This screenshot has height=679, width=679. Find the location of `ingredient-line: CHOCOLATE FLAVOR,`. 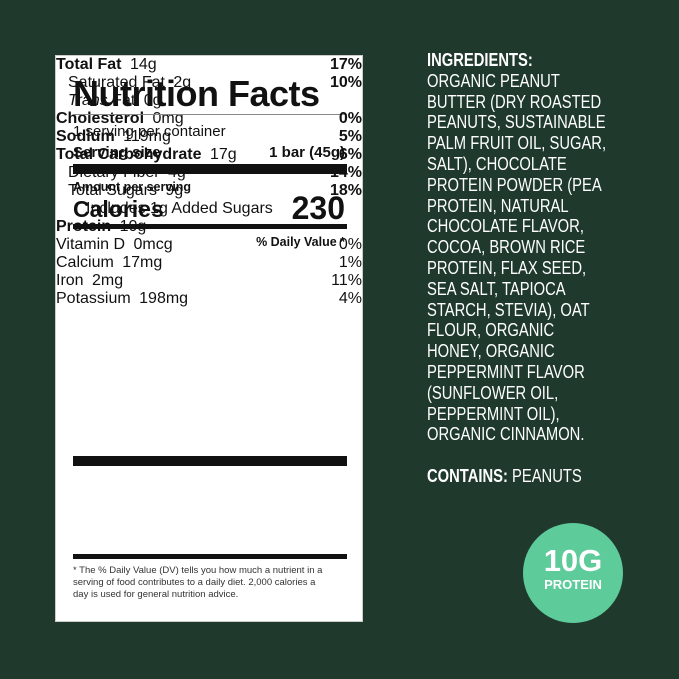

ingredient-line: CHOCOLATE FLAVOR, is located at coordinates (505, 226).